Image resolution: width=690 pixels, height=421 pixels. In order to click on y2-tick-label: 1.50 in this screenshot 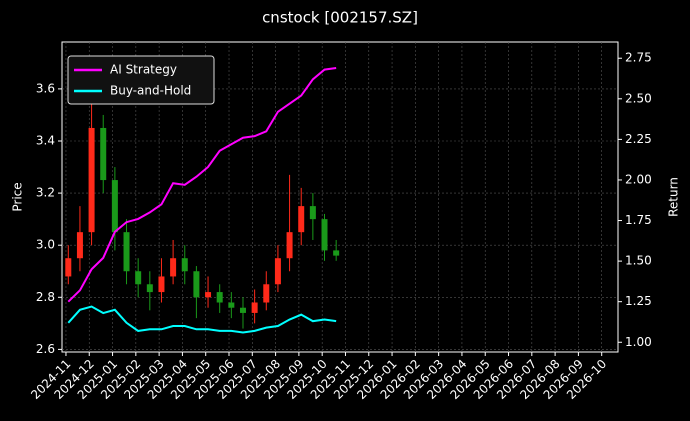, I will do `click(638, 261)`.